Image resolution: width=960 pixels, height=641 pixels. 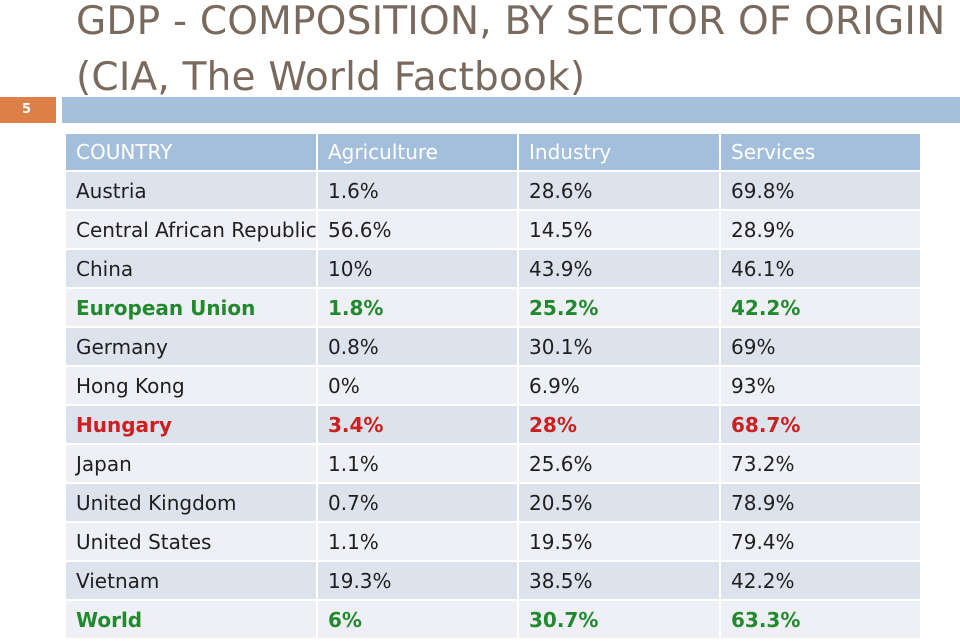 I want to click on table-row: World 6% 30.7% 63.3%, so click(x=493, y=619).